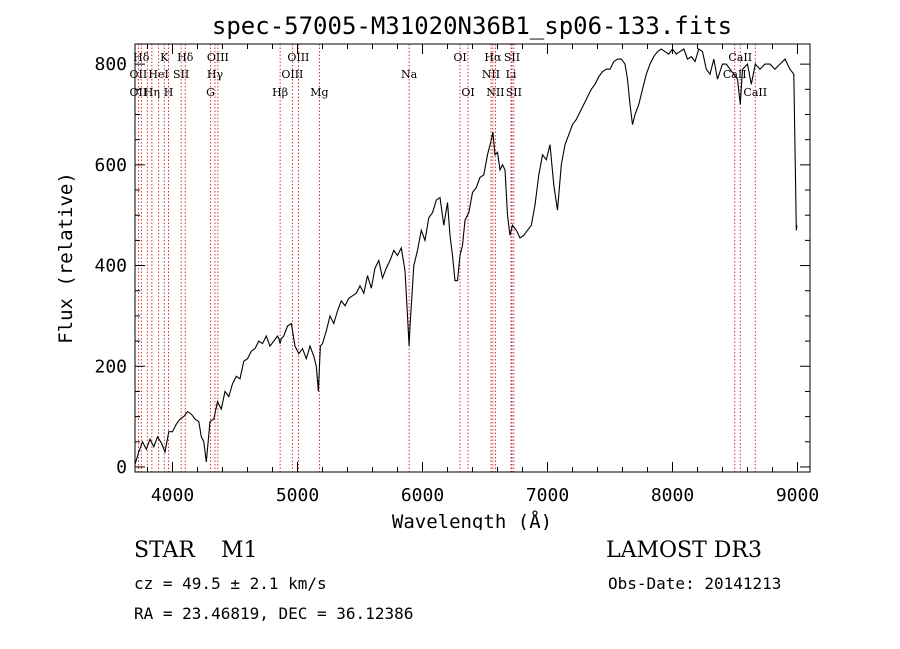 The height and width of the screenshot is (649, 900). Describe the element at coordinates (209, 550) in the screenshot. I see `classification: STAR M1` at that location.